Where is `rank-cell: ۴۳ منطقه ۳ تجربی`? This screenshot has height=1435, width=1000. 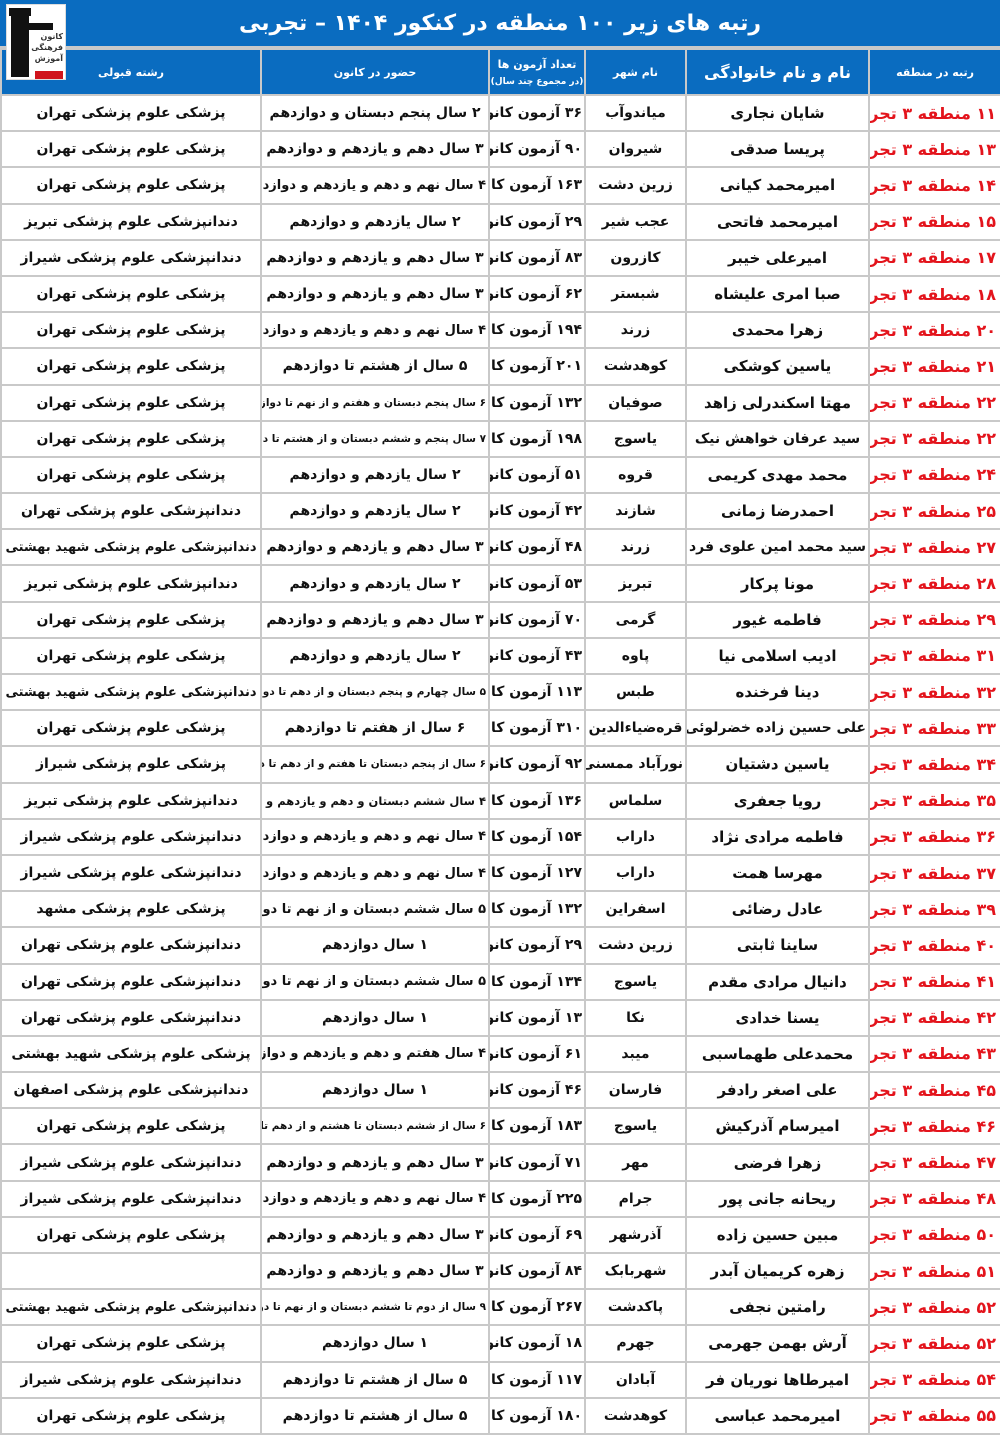 rank-cell: ۴۳ منطقه ۳ تجربی is located at coordinates (934, 1054).